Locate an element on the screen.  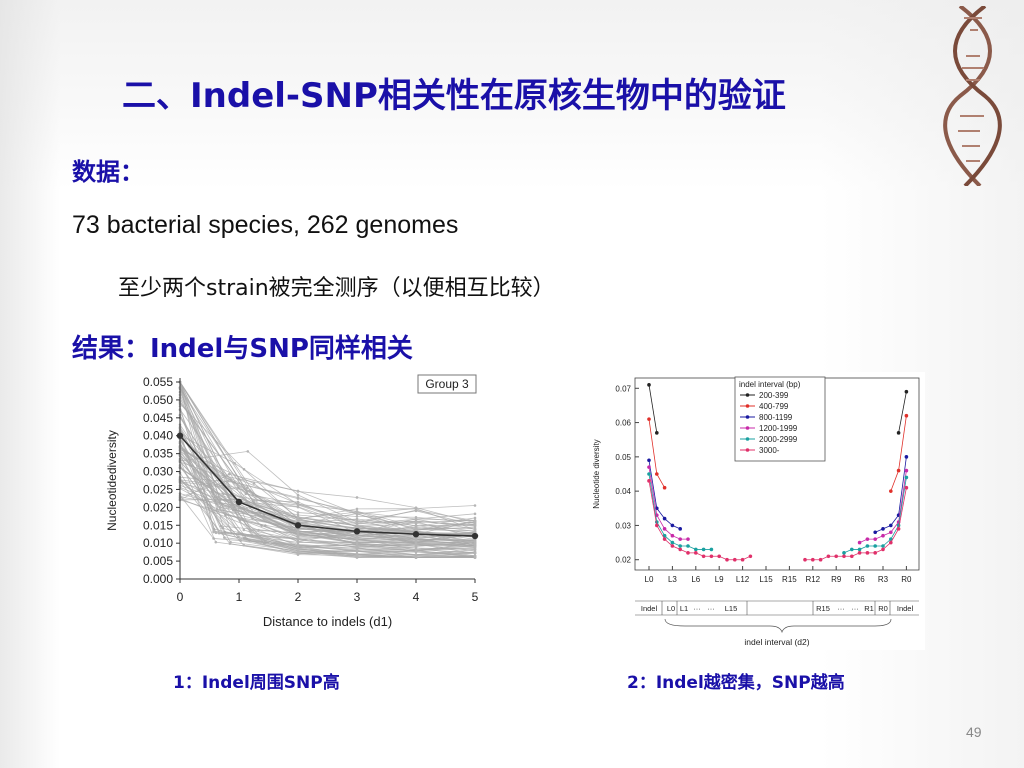
y-axis-label: Nucleotidediversity is located at coordinates (112, 480).